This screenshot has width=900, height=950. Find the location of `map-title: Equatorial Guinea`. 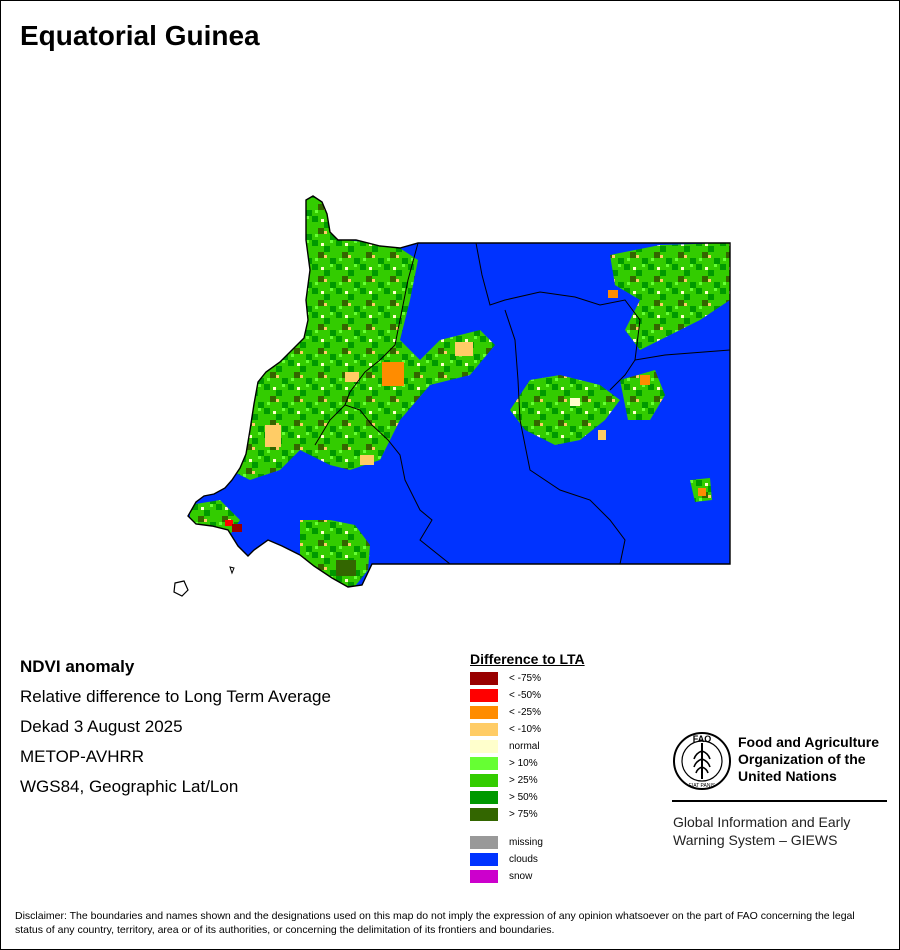

map-title: Equatorial Guinea is located at coordinates (140, 35).